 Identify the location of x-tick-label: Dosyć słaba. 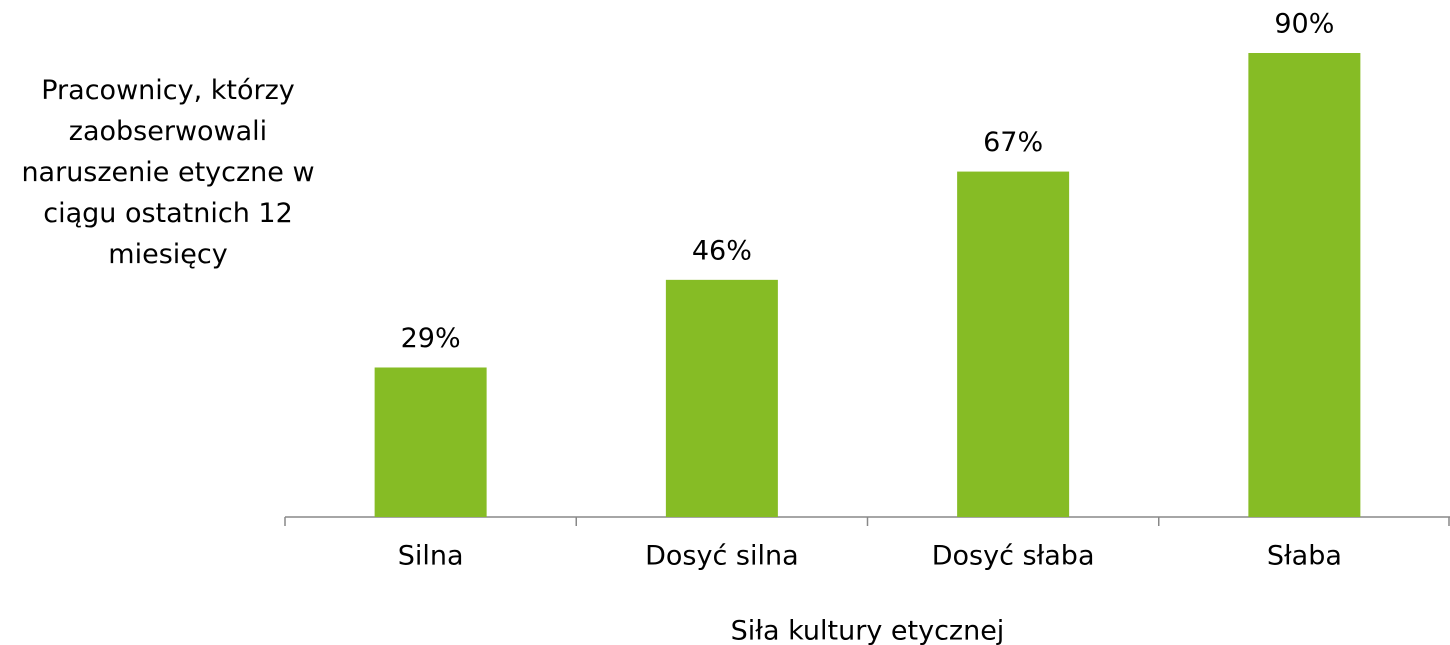
(1013, 556).